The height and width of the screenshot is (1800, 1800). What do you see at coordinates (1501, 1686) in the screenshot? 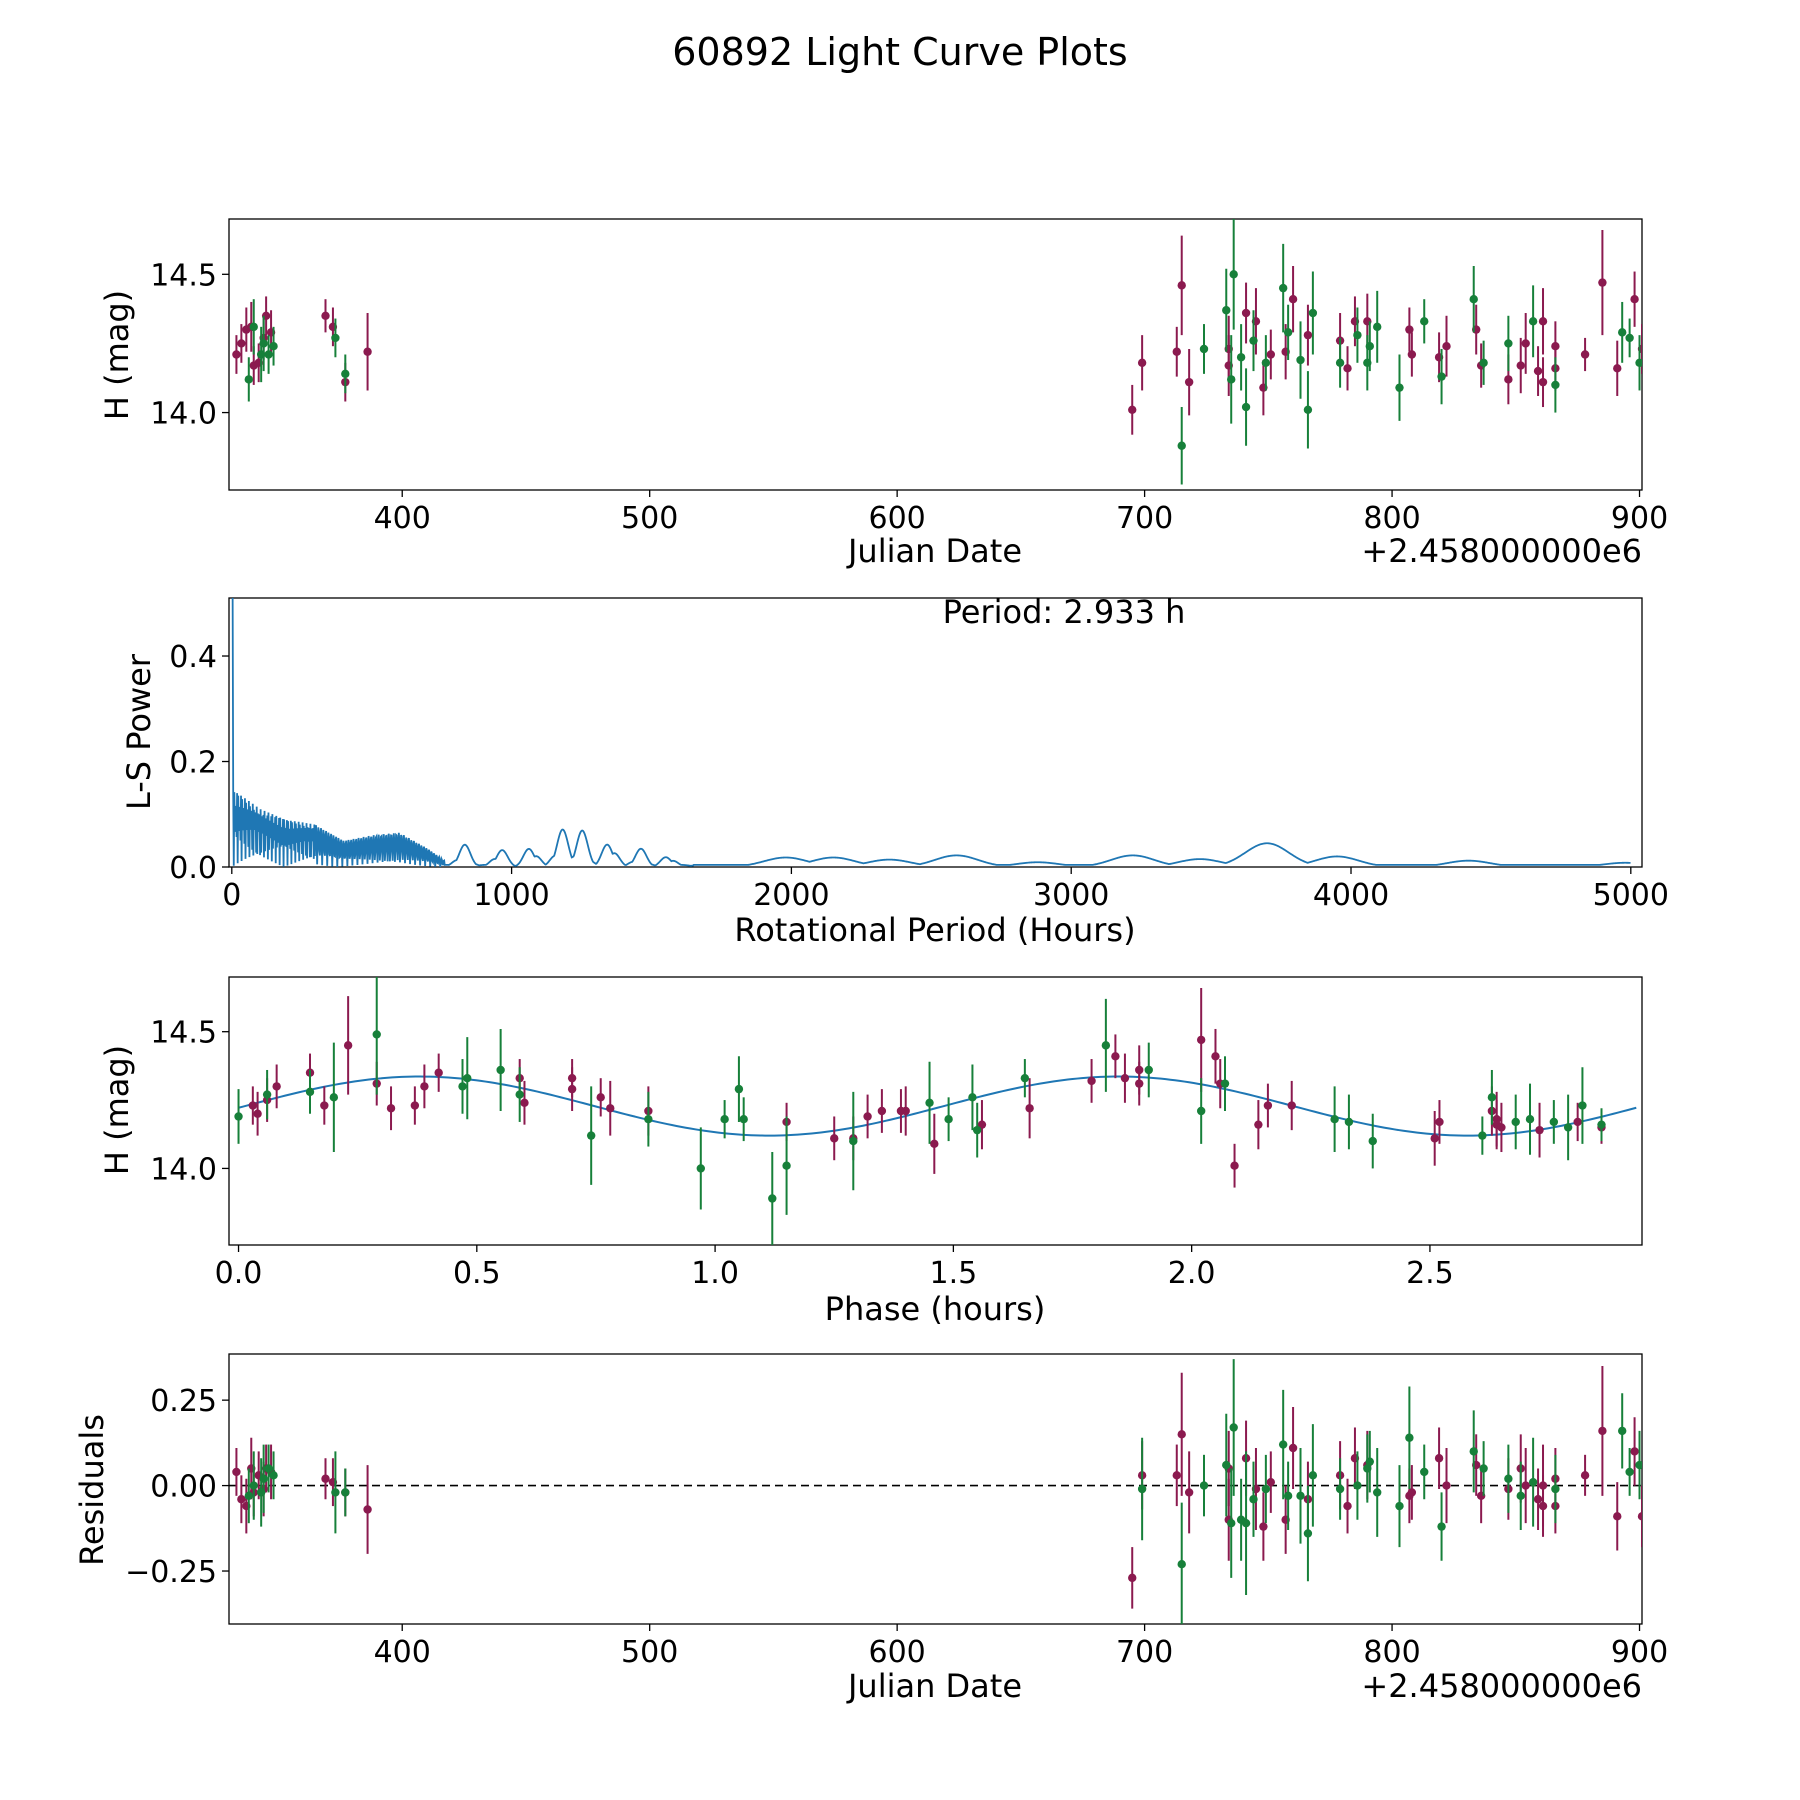
I see `residuals-offset-text: +2.458000000e6` at bounding box center [1501, 1686].